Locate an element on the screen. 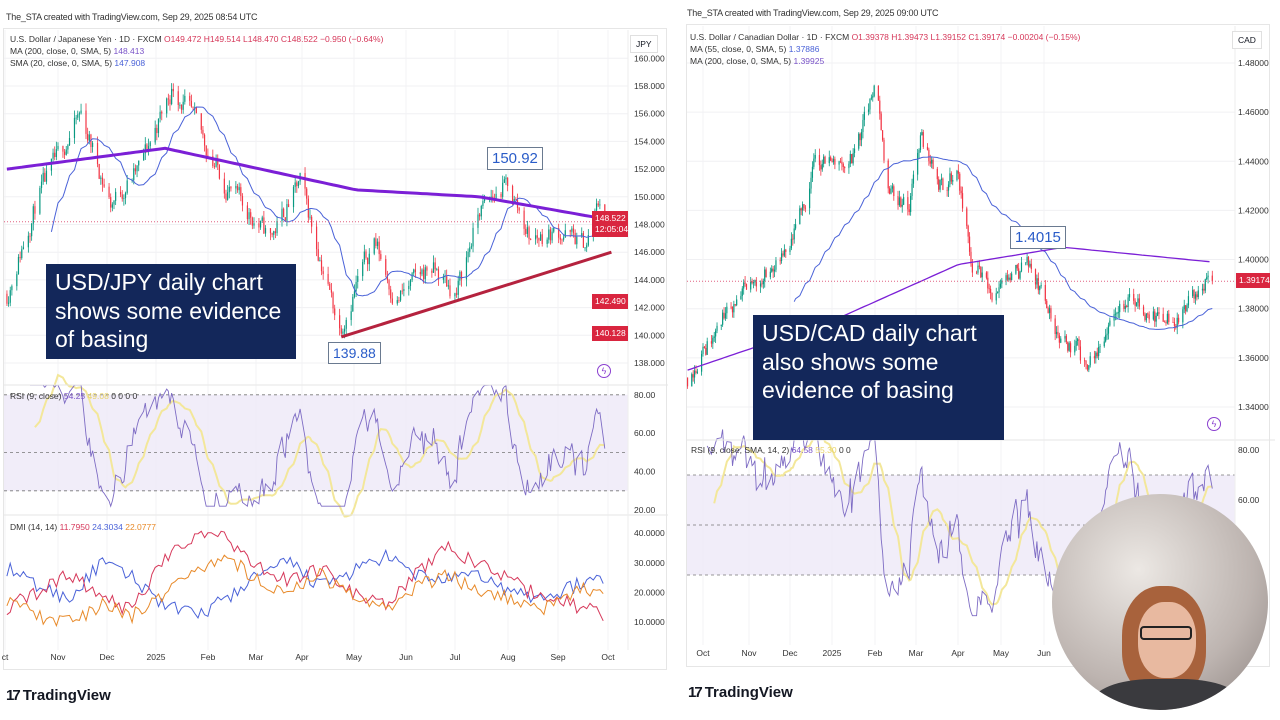 The width and height of the screenshot is (1280, 720). low-price-label: 139.88 is located at coordinates (354, 353).